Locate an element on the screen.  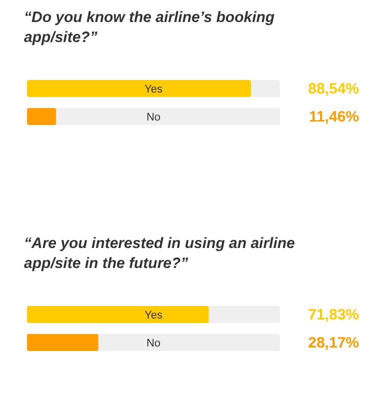
data-label: 11,46% is located at coordinates (333, 117).